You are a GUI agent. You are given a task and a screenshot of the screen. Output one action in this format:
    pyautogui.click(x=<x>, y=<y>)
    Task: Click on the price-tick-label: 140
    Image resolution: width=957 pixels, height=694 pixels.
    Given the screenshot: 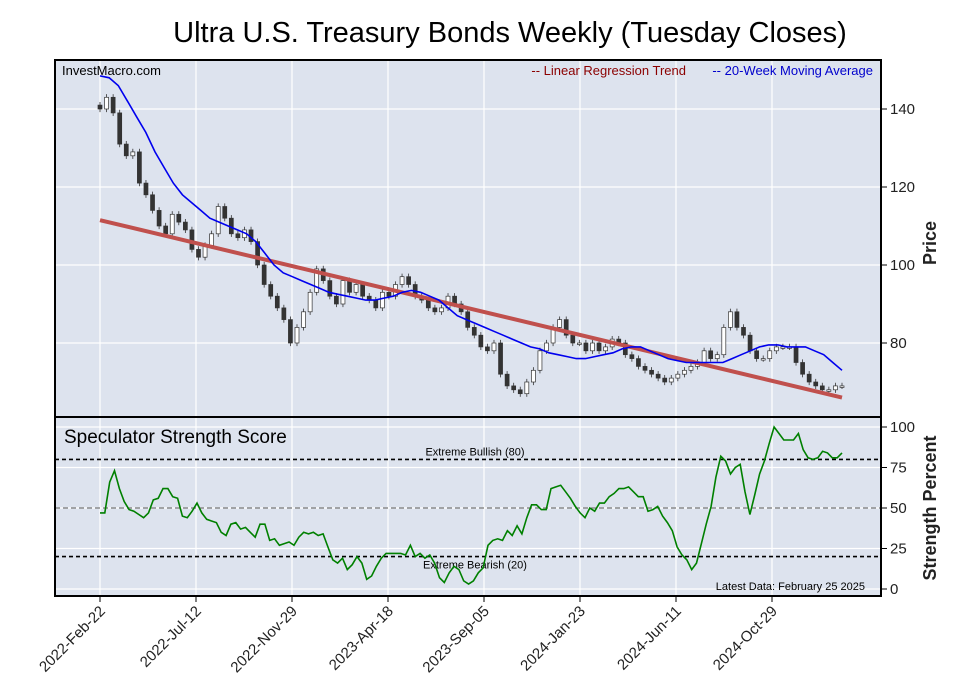 What is the action you would take?
    pyautogui.click(x=902, y=109)
    